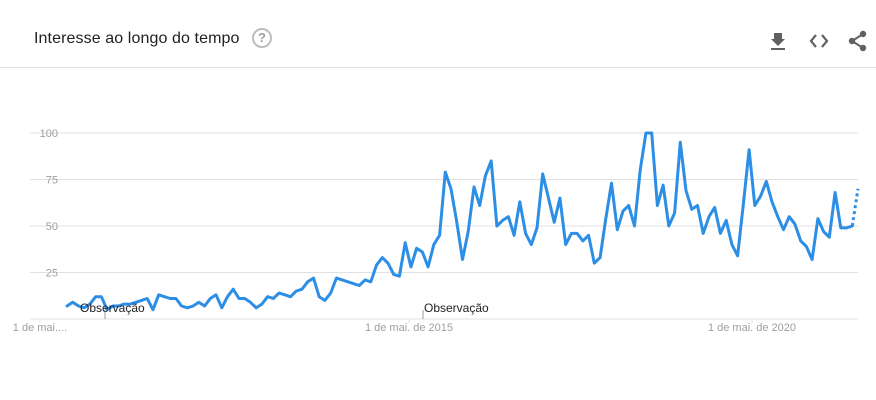  I want to click on x-tick-label: 1 de mai. de 2015, so click(409, 328).